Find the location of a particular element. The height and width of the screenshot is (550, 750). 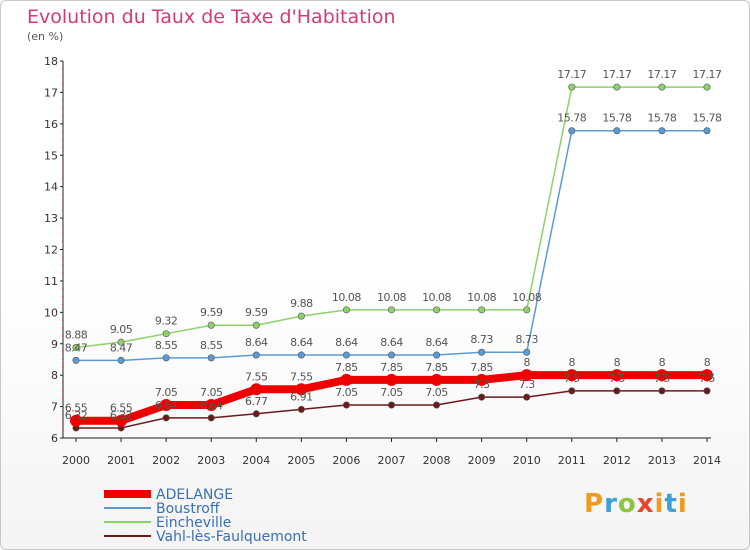

proxiti-logo: Proxiti is located at coordinates (636, 504).